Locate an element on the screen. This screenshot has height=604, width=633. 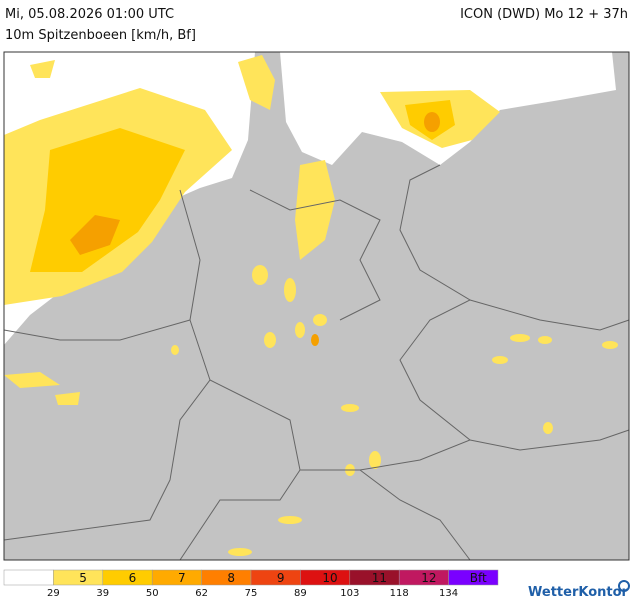
model-run: ICON (DWD) Mo 12 + 37h is located at coordinates (544, 14).